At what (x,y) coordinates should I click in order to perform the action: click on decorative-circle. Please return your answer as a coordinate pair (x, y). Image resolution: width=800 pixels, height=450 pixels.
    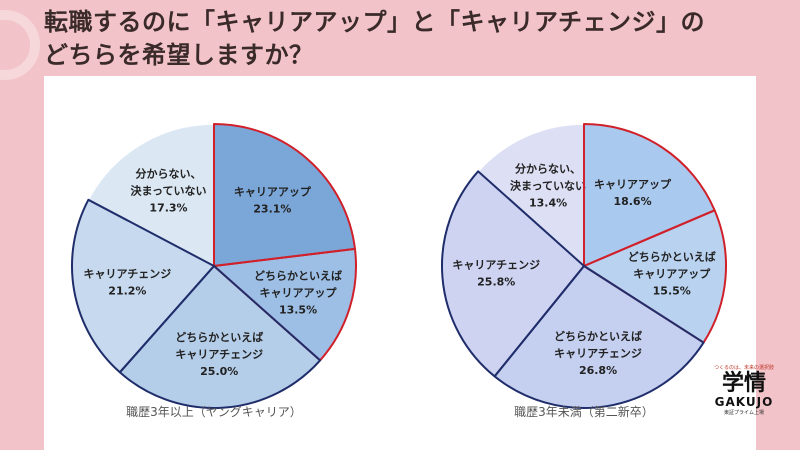
    Looking at the image, I should click on (20, 45).